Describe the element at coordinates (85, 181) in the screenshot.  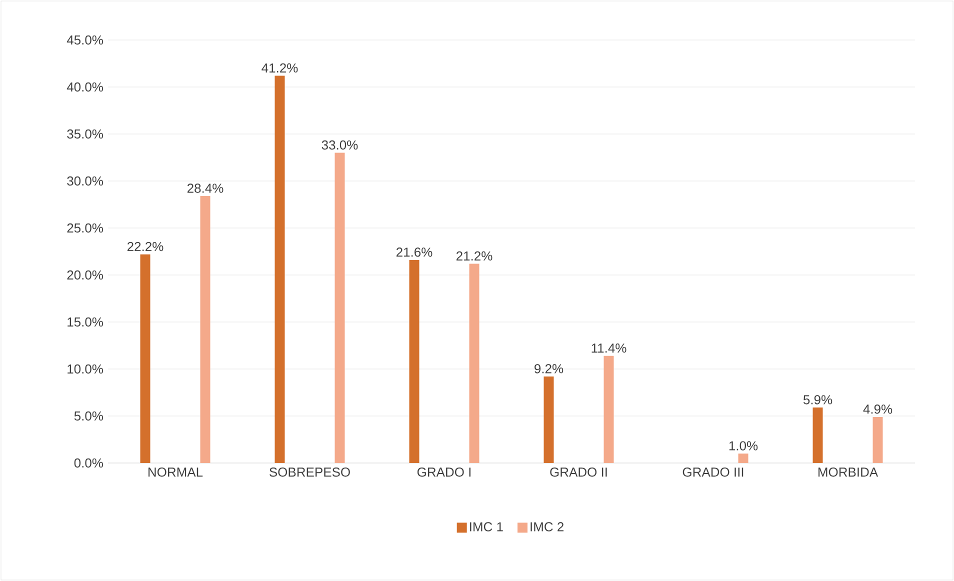
I see `y-tick-label: 30.0%` at that location.